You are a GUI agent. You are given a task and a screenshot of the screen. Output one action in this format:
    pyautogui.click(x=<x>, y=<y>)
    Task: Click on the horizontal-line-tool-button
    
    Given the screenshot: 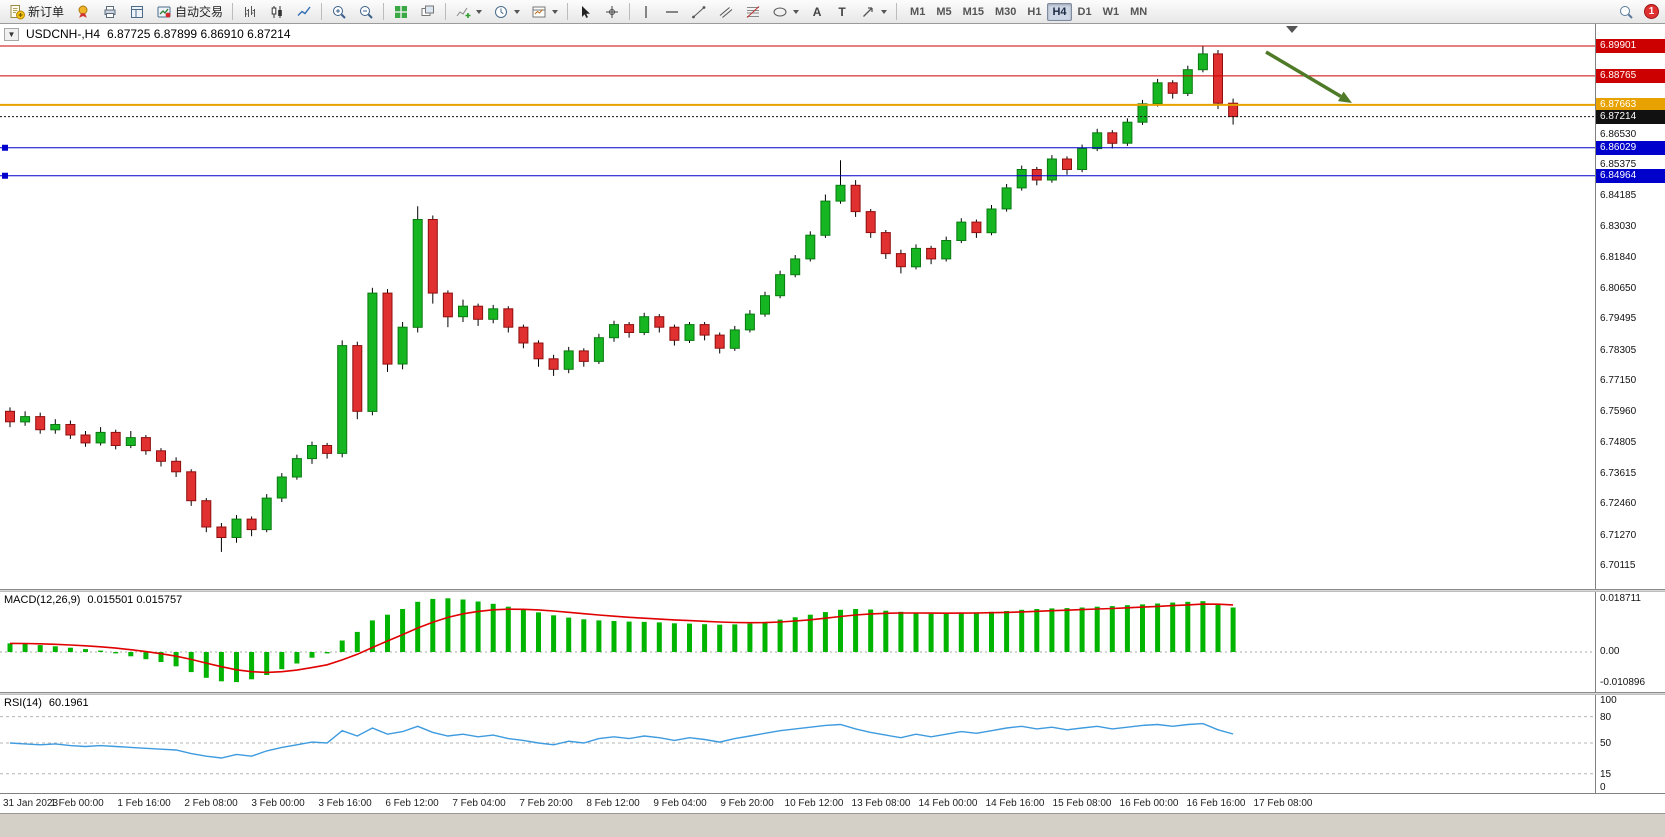 What is the action you would take?
    pyautogui.click(x=672, y=12)
    